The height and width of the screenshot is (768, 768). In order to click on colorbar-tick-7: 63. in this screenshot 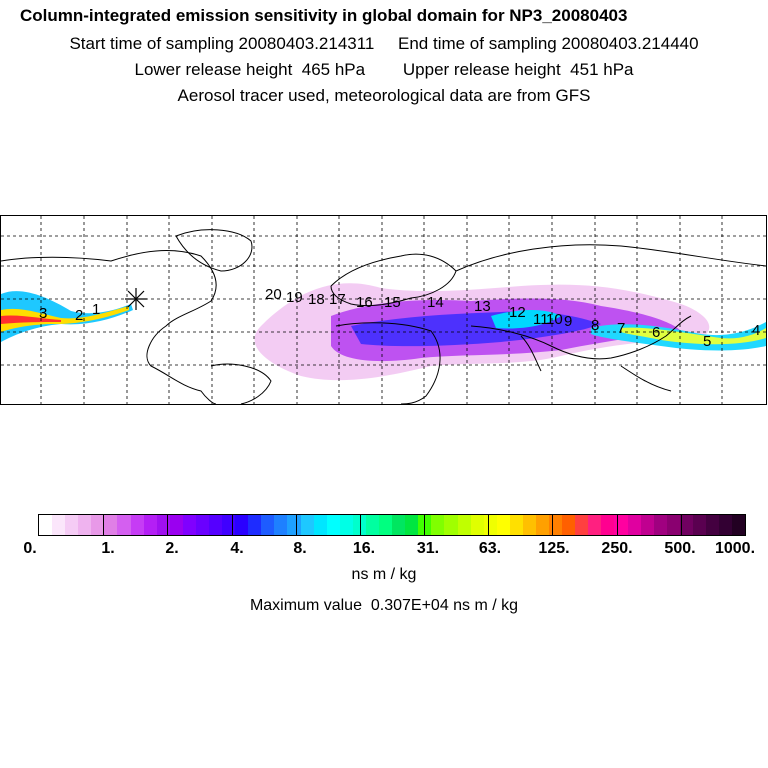, I will do `click(490, 548)`.